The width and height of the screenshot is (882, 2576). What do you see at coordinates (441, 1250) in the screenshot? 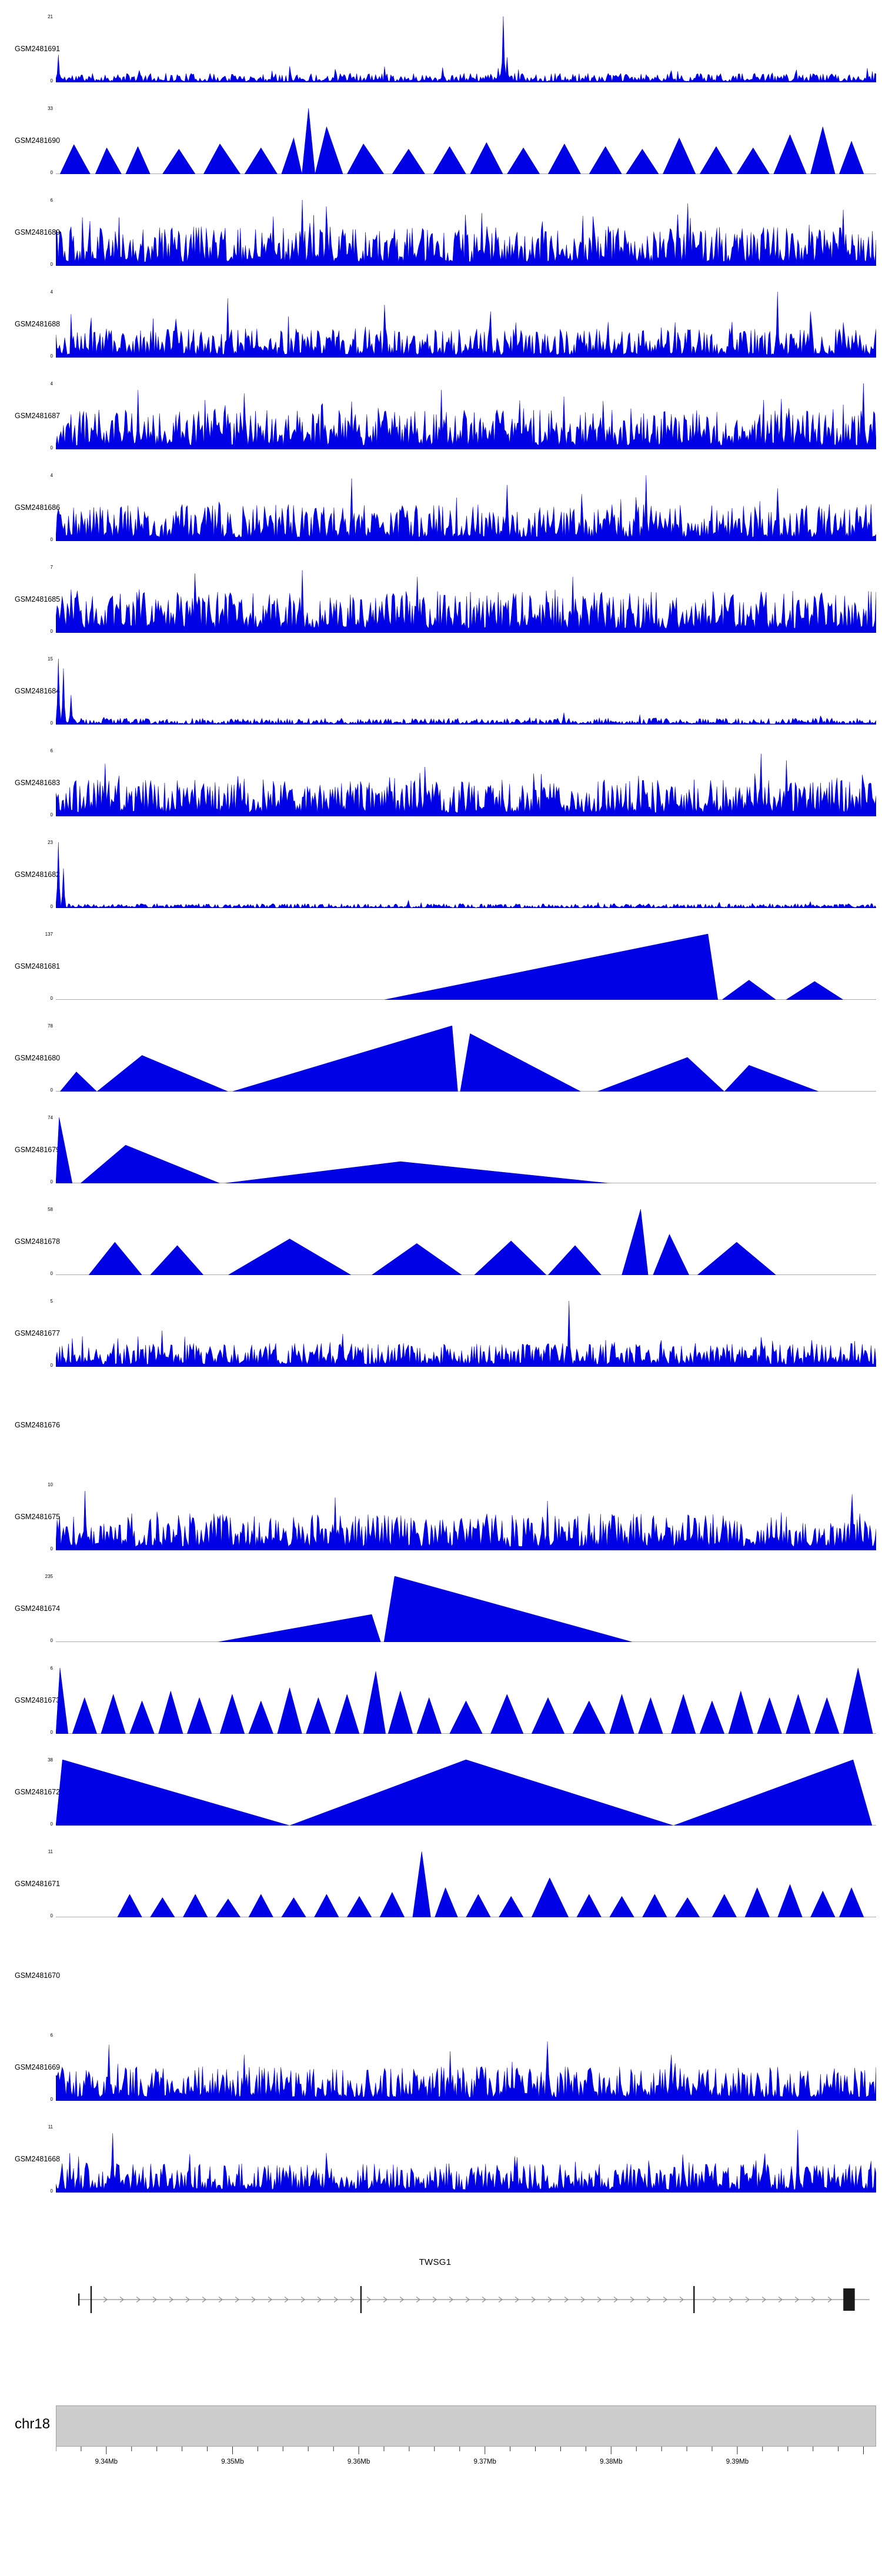
I see `track-row: GSM2481678 58 0` at bounding box center [441, 1250].